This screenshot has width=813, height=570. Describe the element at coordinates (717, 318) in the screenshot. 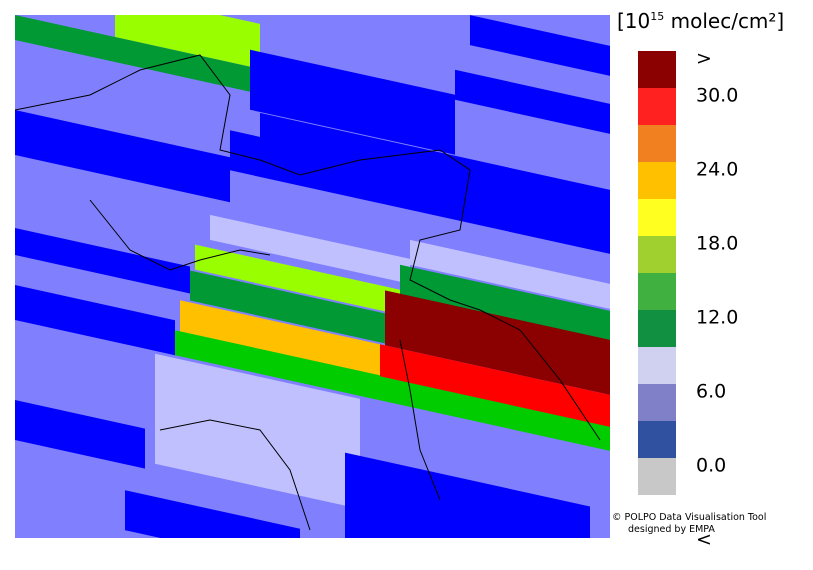

I see `legend-label: 12.0` at that location.